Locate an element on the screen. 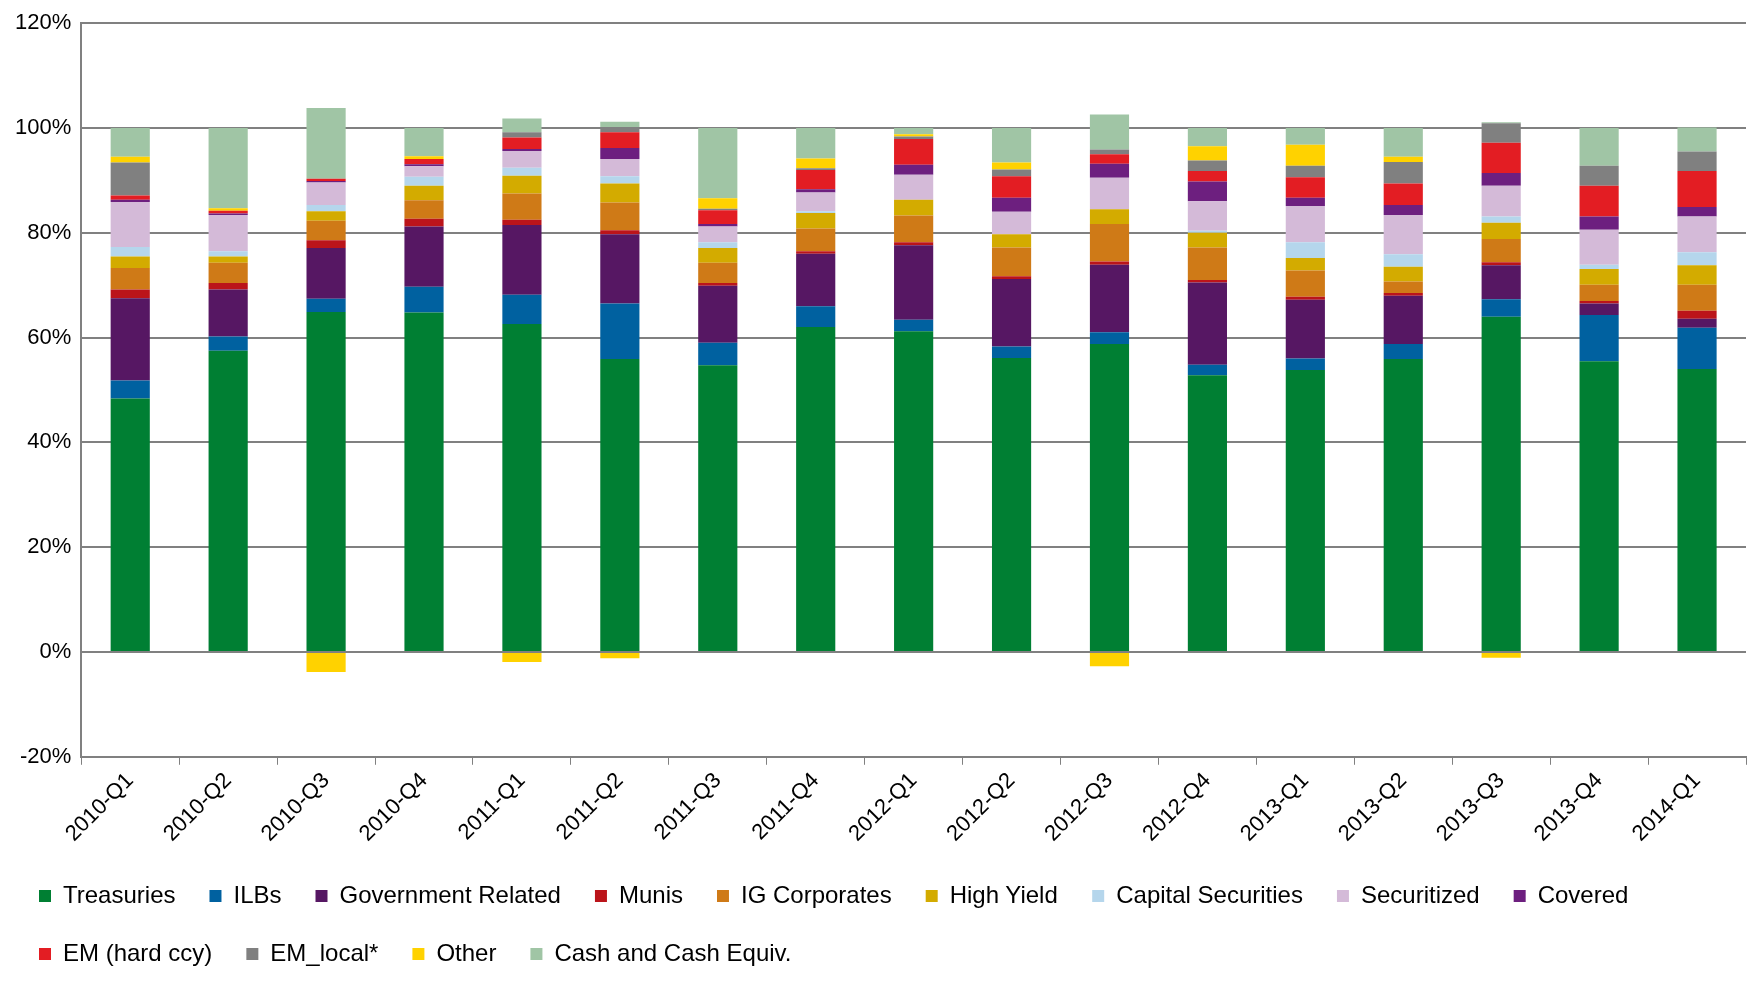  legend-label: Treasuries is located at coordinates (119, 894).